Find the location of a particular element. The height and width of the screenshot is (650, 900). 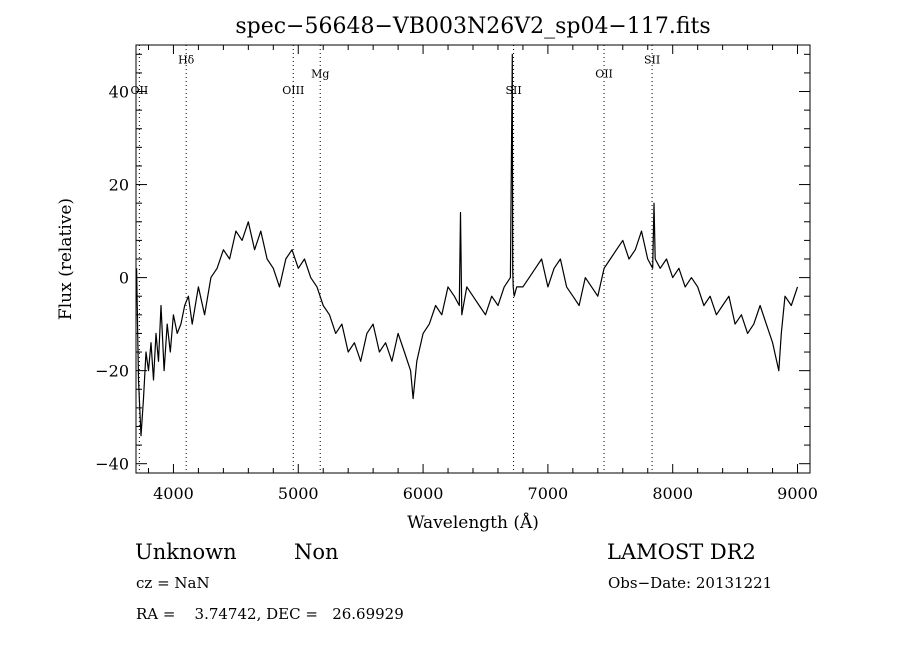

line-marker-label: Hδ is located at coordinates (186, 60).